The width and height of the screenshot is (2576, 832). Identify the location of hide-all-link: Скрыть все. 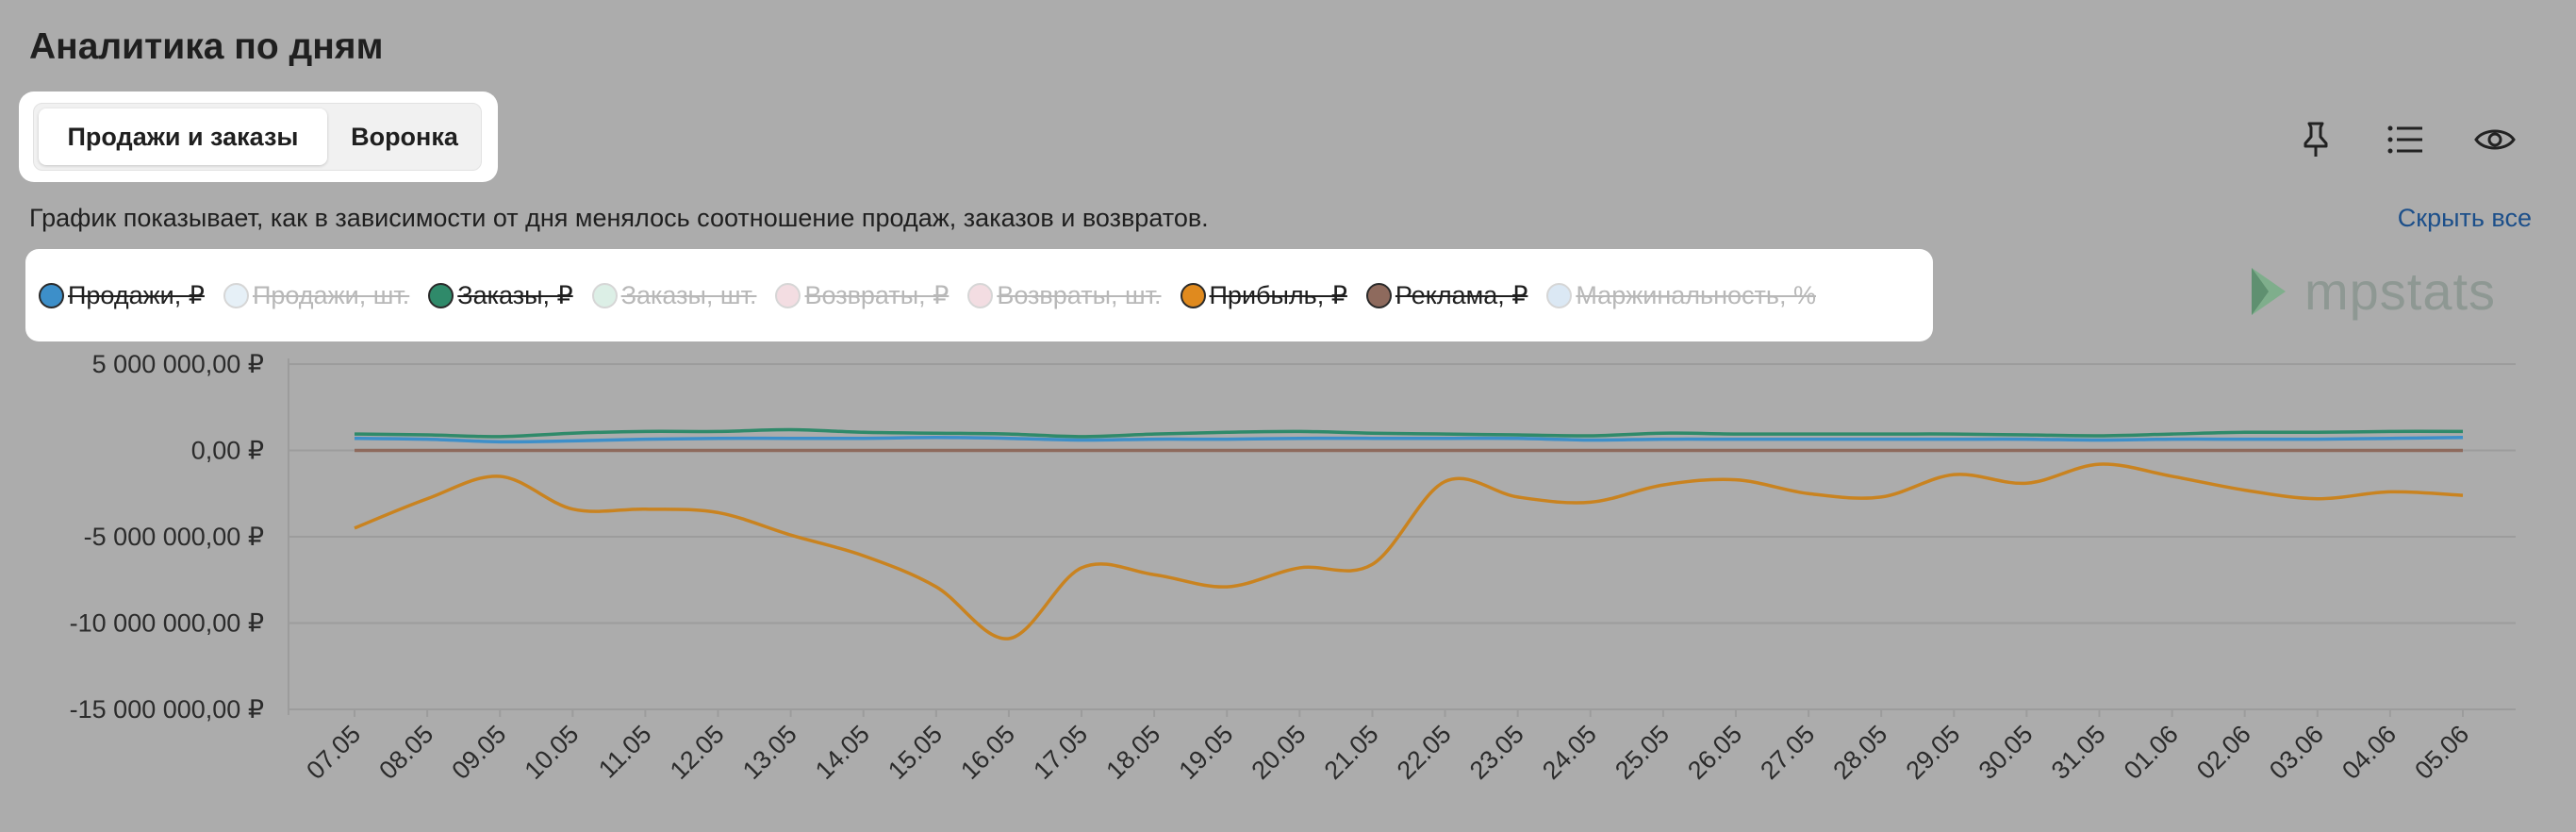
(2464, 218).